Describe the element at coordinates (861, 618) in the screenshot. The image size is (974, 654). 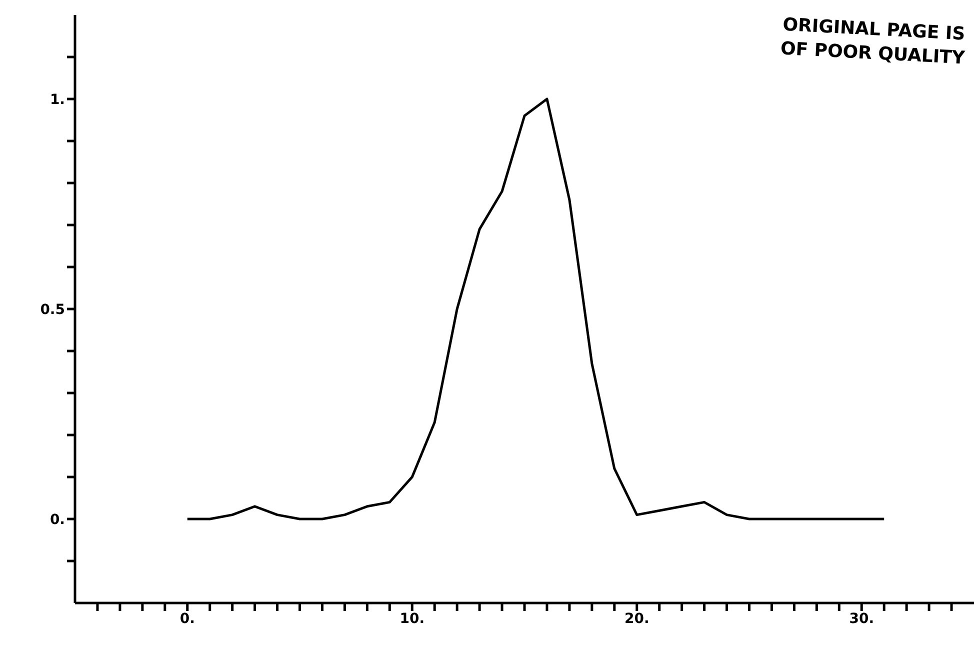
I see `x-tick-label: 30.` at that location.